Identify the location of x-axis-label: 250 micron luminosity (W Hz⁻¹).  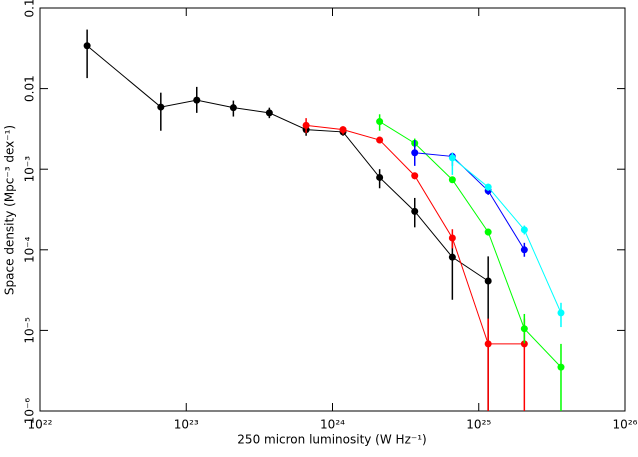
(331, 440).